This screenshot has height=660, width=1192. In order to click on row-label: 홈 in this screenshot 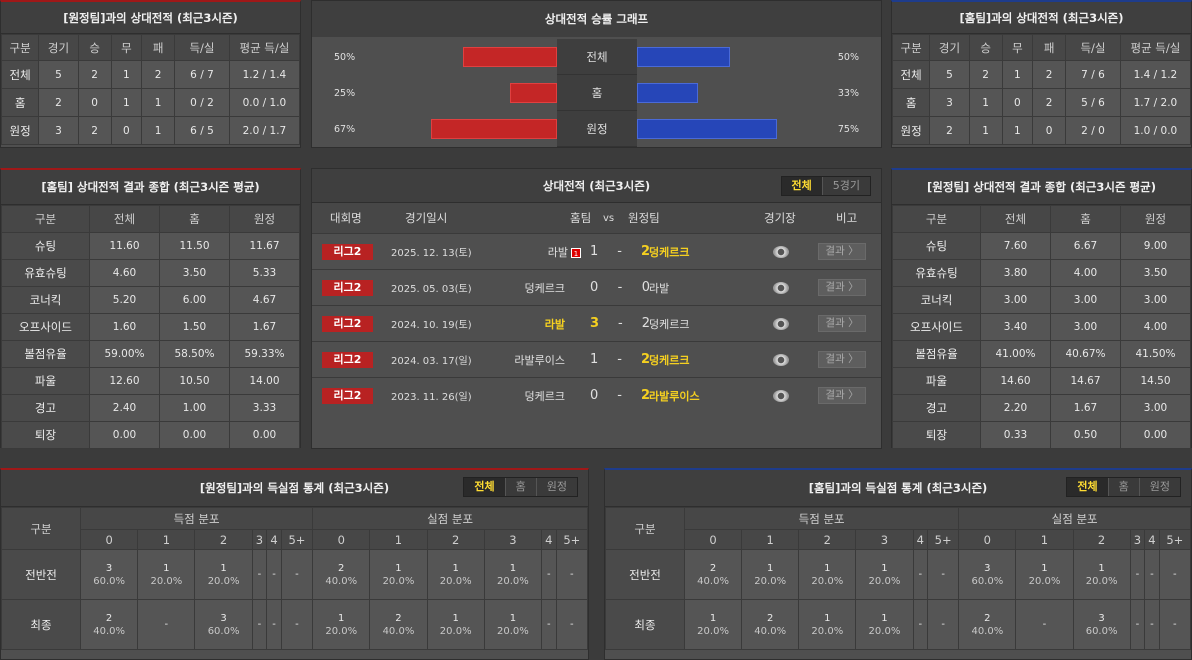, I will do `click(911, 102)`.